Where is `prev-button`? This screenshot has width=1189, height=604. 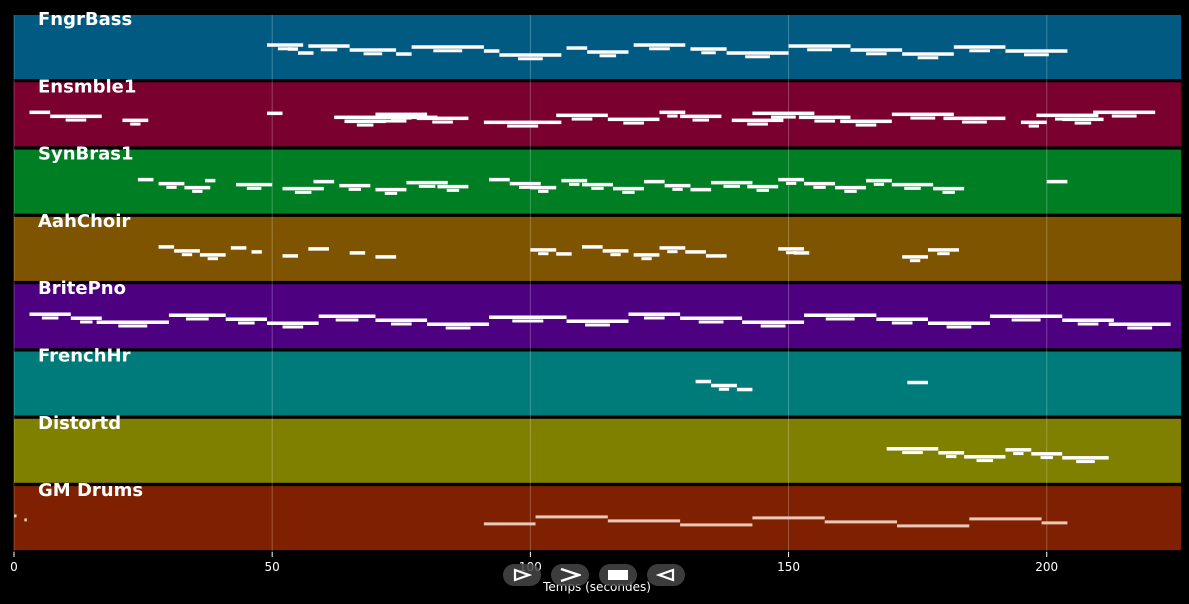 prev-button is located at coordinates (522, 575).